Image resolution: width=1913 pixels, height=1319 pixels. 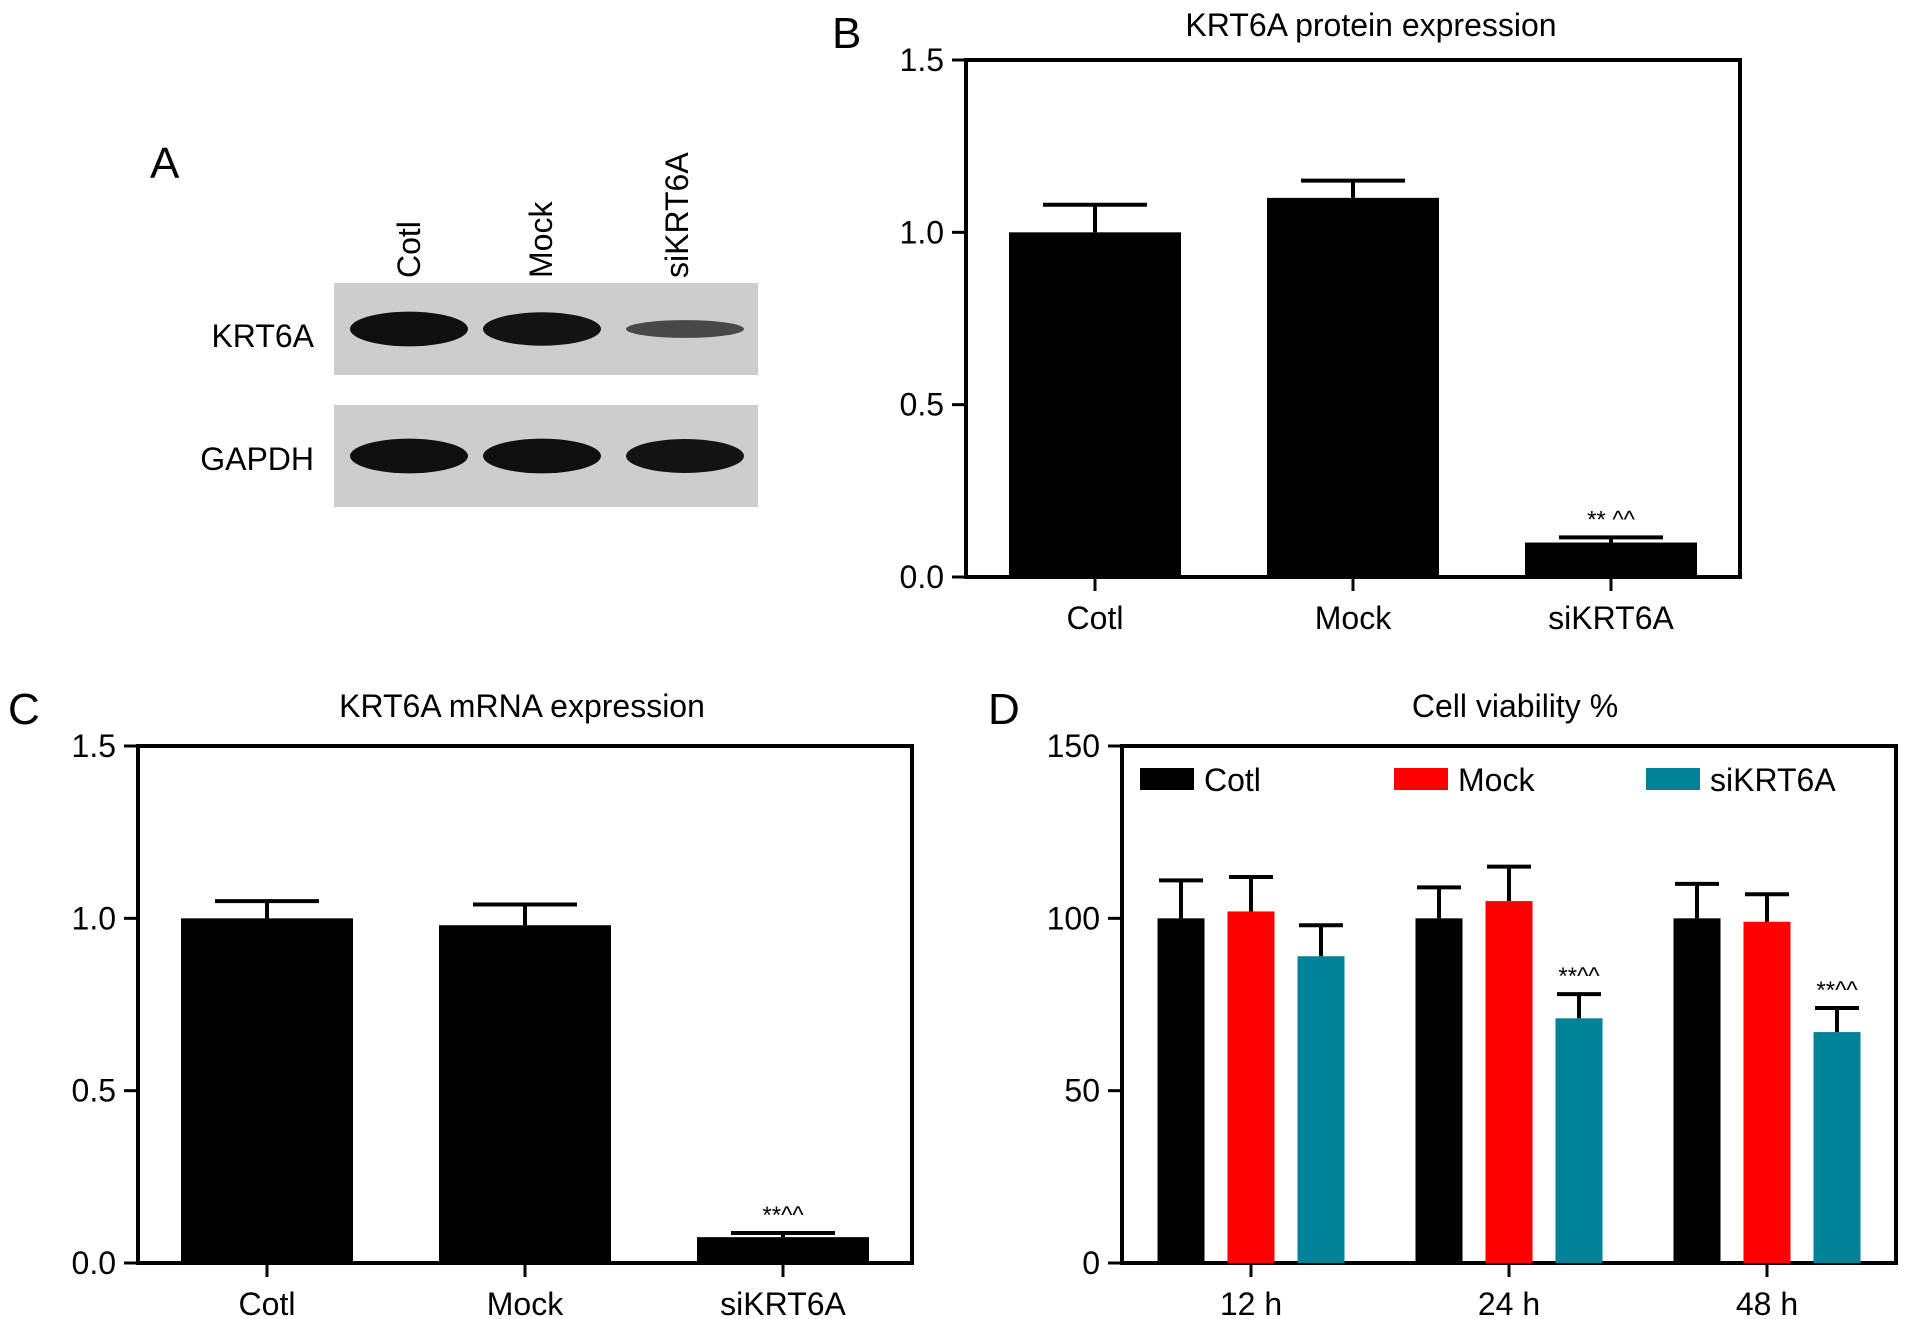 I want to click on panel-a-letter: A, so click(x=165, y=163).